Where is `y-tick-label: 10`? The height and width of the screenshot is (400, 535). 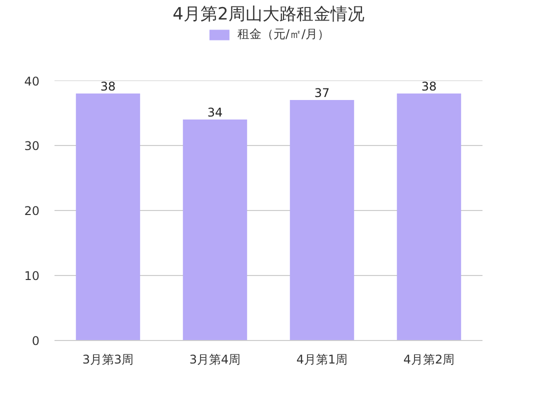
y-tick-label: 10 is located at coordinates (32, 276).